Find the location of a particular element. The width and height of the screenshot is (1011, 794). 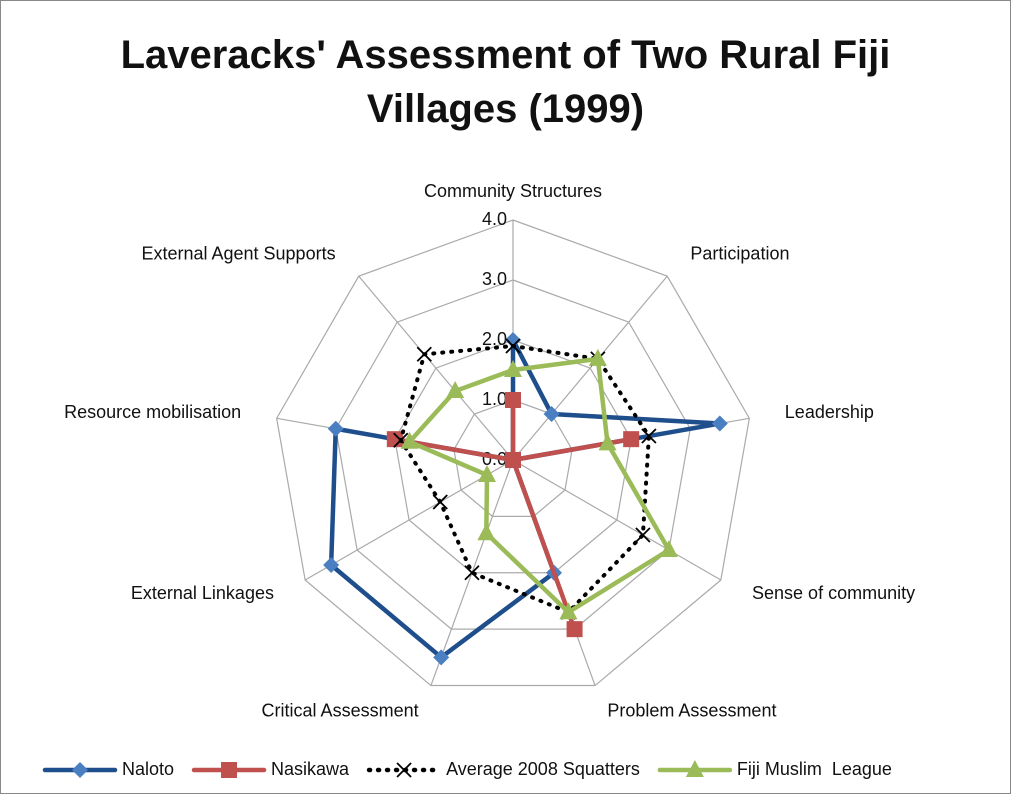

axis-label: Resource mobilisation is located at coordinates (152, 412).